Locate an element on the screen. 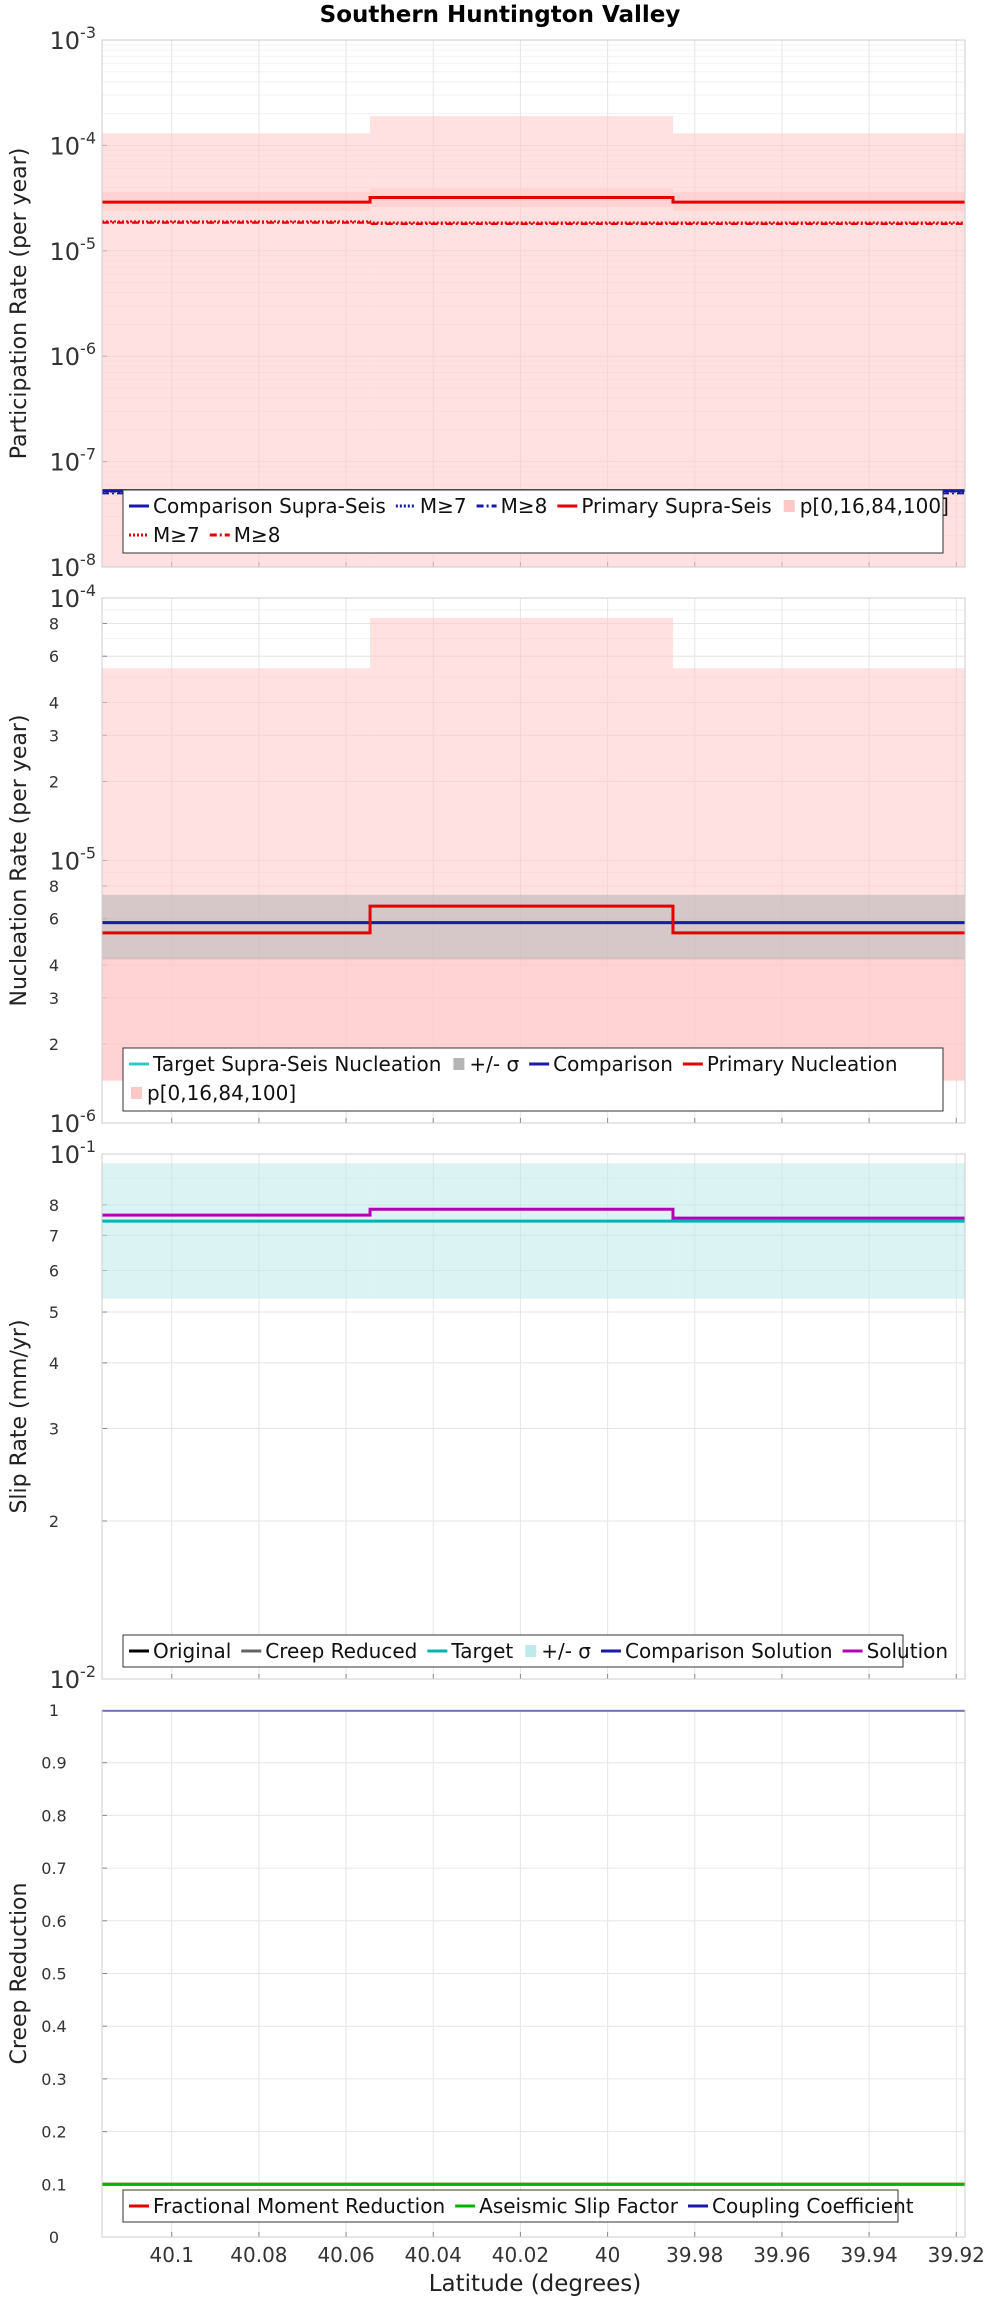 The height and width of the screenshot is (2300, 1000). y-axis-label: Creep Reduction is located at coordinates (19, 1974).